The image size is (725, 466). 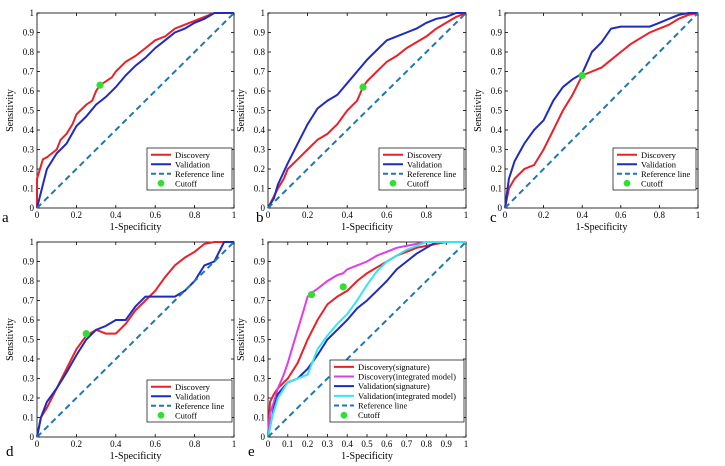 What do you see at coordinates (161, 415) in the screenshot?
I see `legend-swatch-marker` at bounding box center [161, 415].